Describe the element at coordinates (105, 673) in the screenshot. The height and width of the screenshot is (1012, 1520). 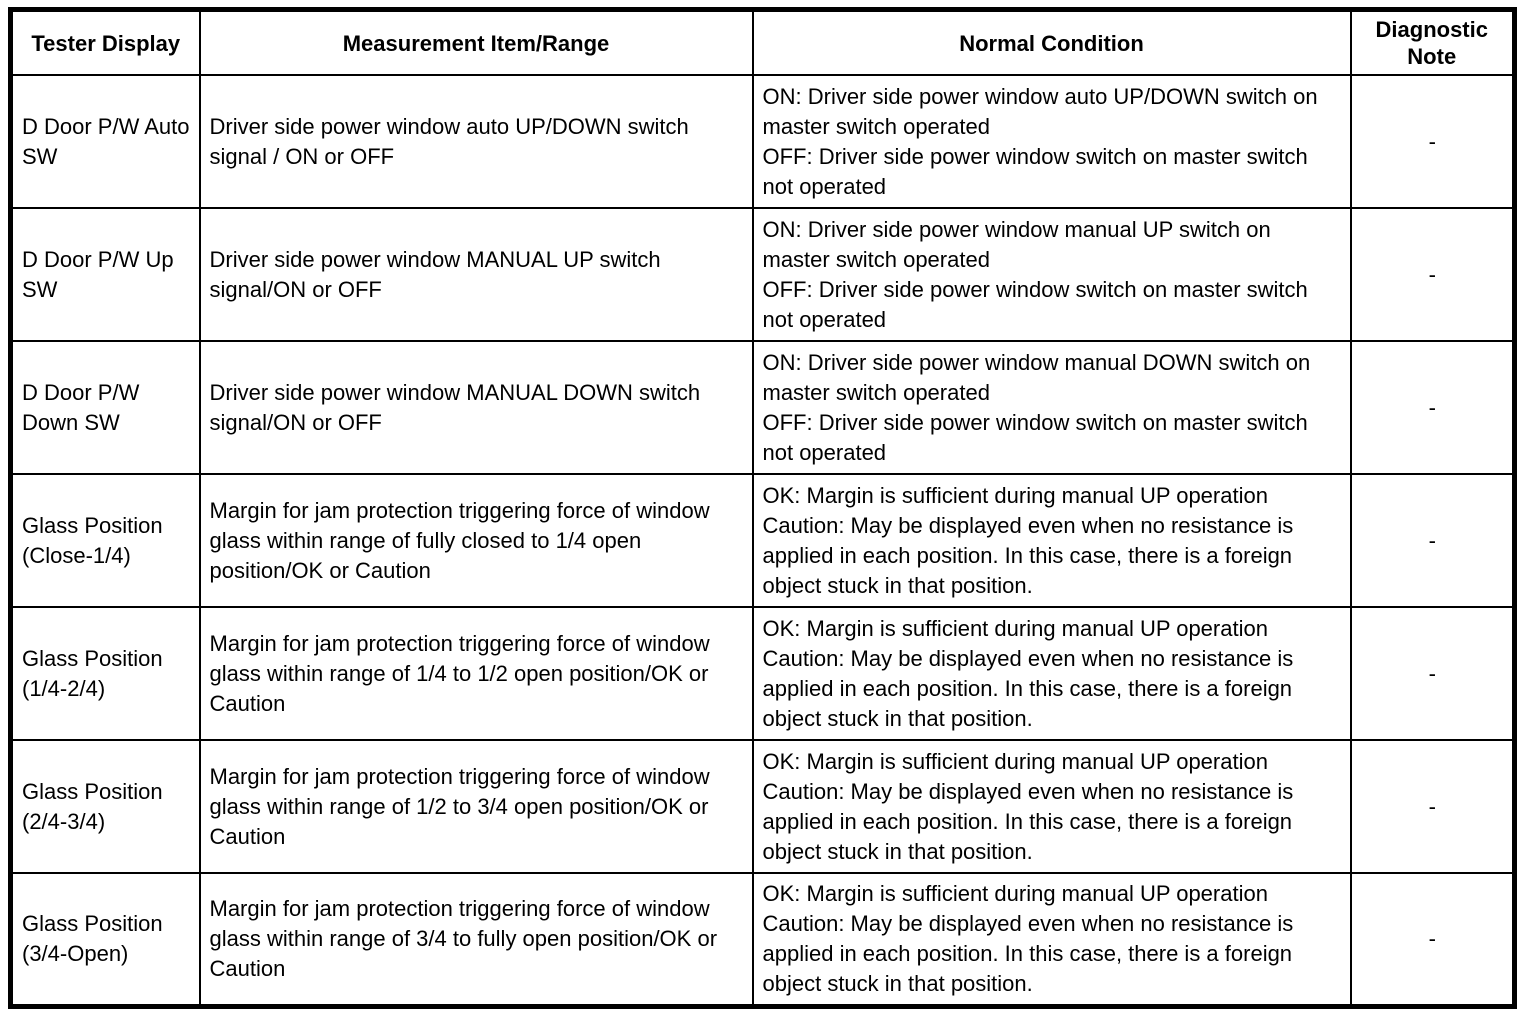
I see `tester-display-cell: Glass Position (1/4-2/4)` at that location.